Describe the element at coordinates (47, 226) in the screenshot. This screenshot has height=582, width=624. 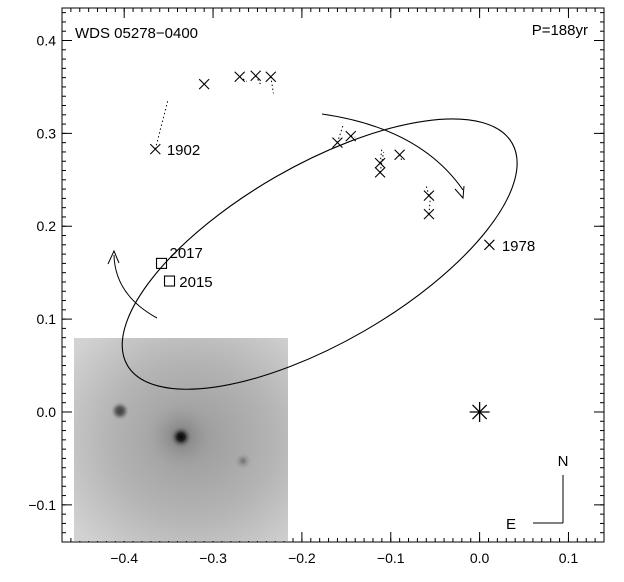
I see `y-tick-label: 0.2` at that location.